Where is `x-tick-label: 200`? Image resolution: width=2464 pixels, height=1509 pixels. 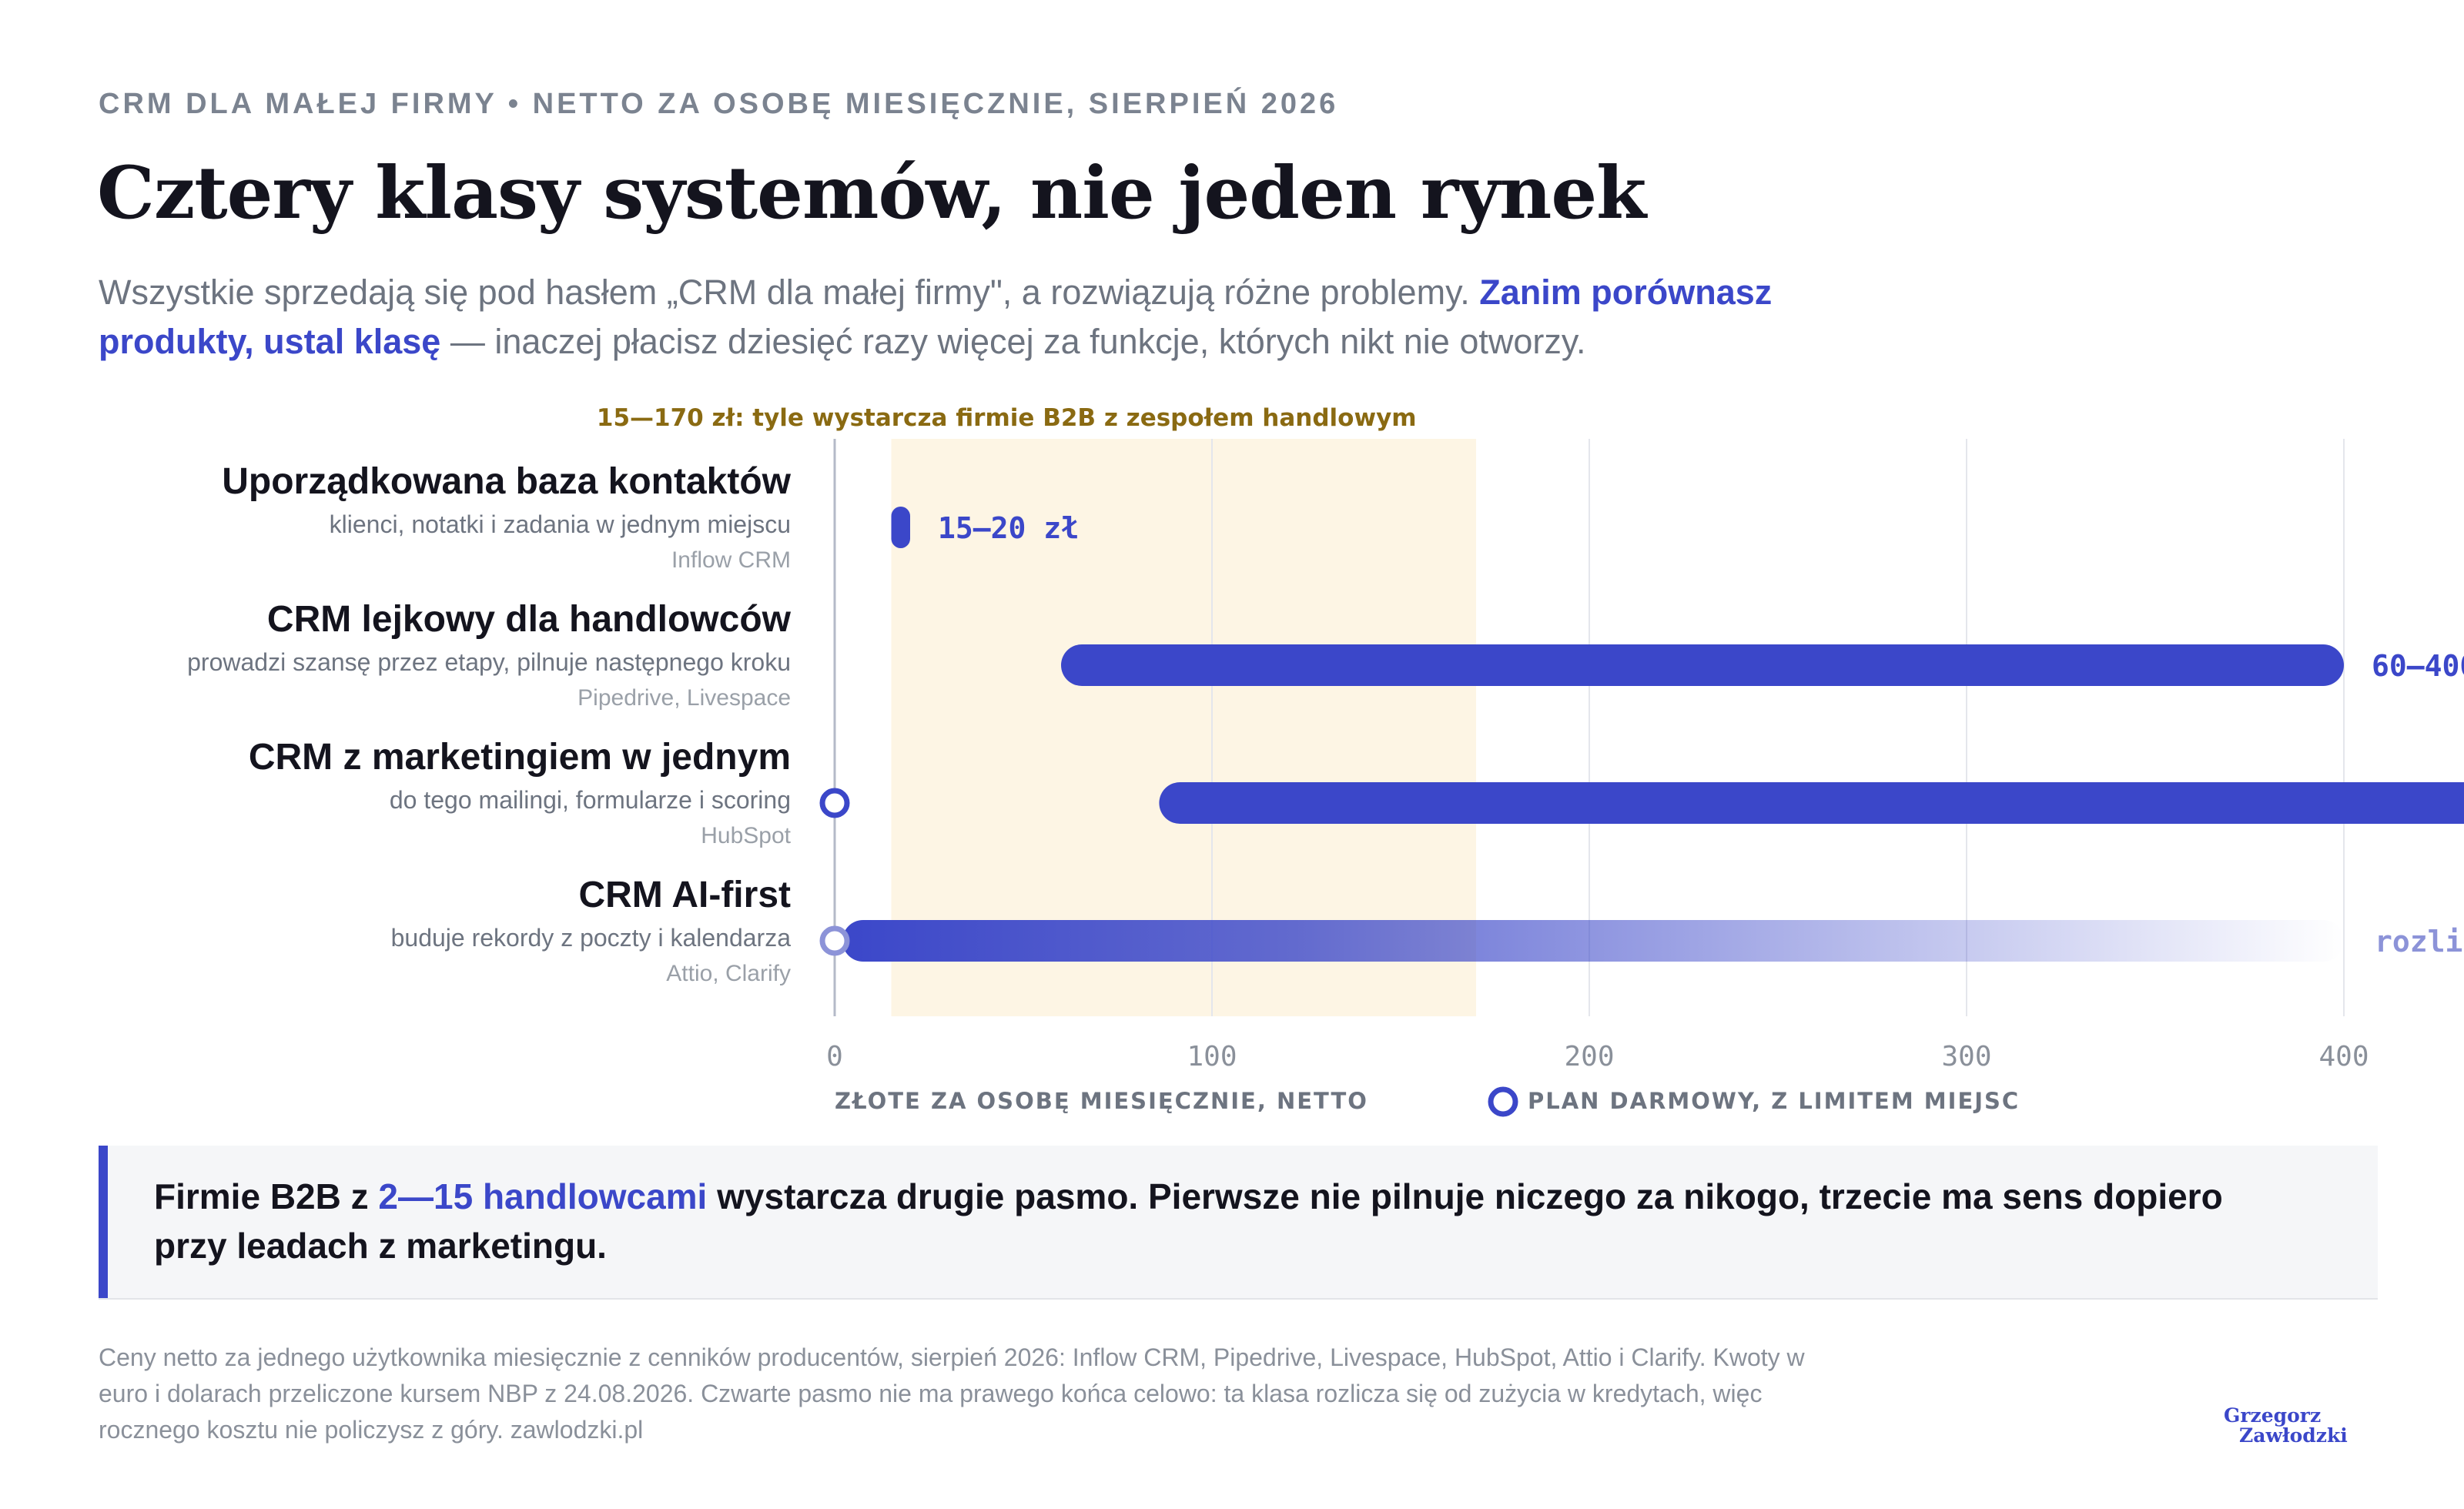 x-tick-label: 200 is located at coordinates (1589, 1056).